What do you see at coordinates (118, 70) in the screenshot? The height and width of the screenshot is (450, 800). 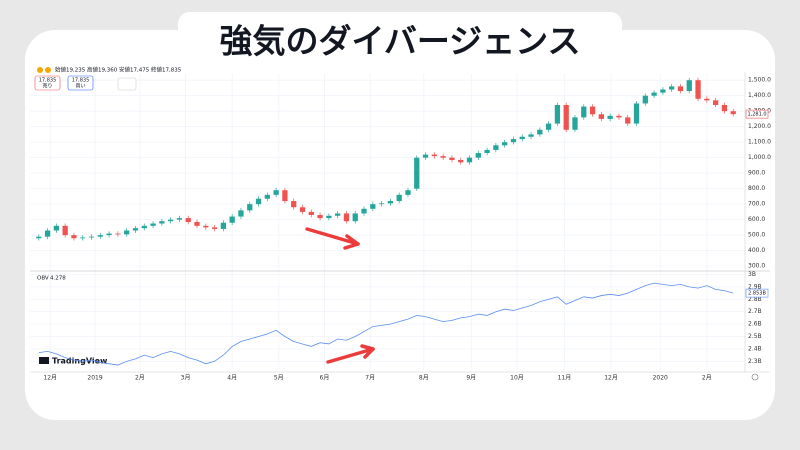 I see `ohlc: 始値19,235 高値19,360 安値17,475 終値17,835` at bounding box center [118, 70].